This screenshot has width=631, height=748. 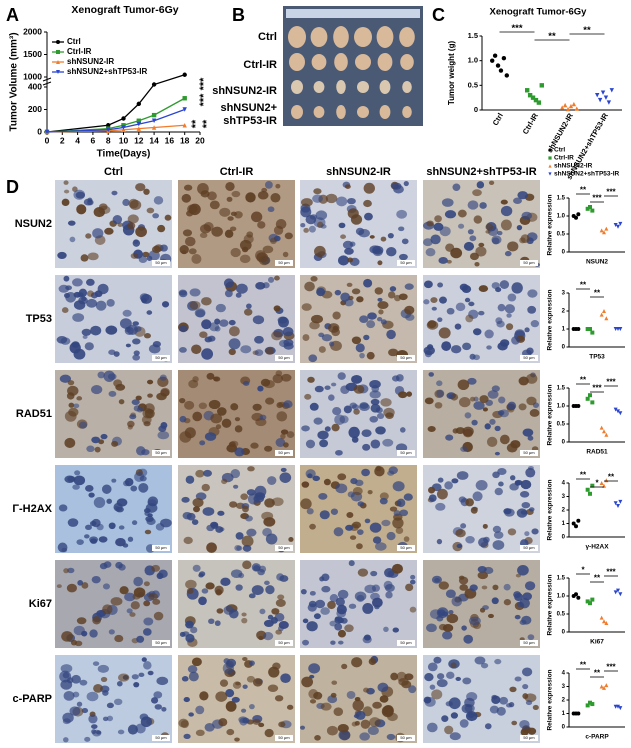 What do you see at coordinates (204, 100) in the screenshot?
I see `annotation: ***` at bounding box center [204, 100].